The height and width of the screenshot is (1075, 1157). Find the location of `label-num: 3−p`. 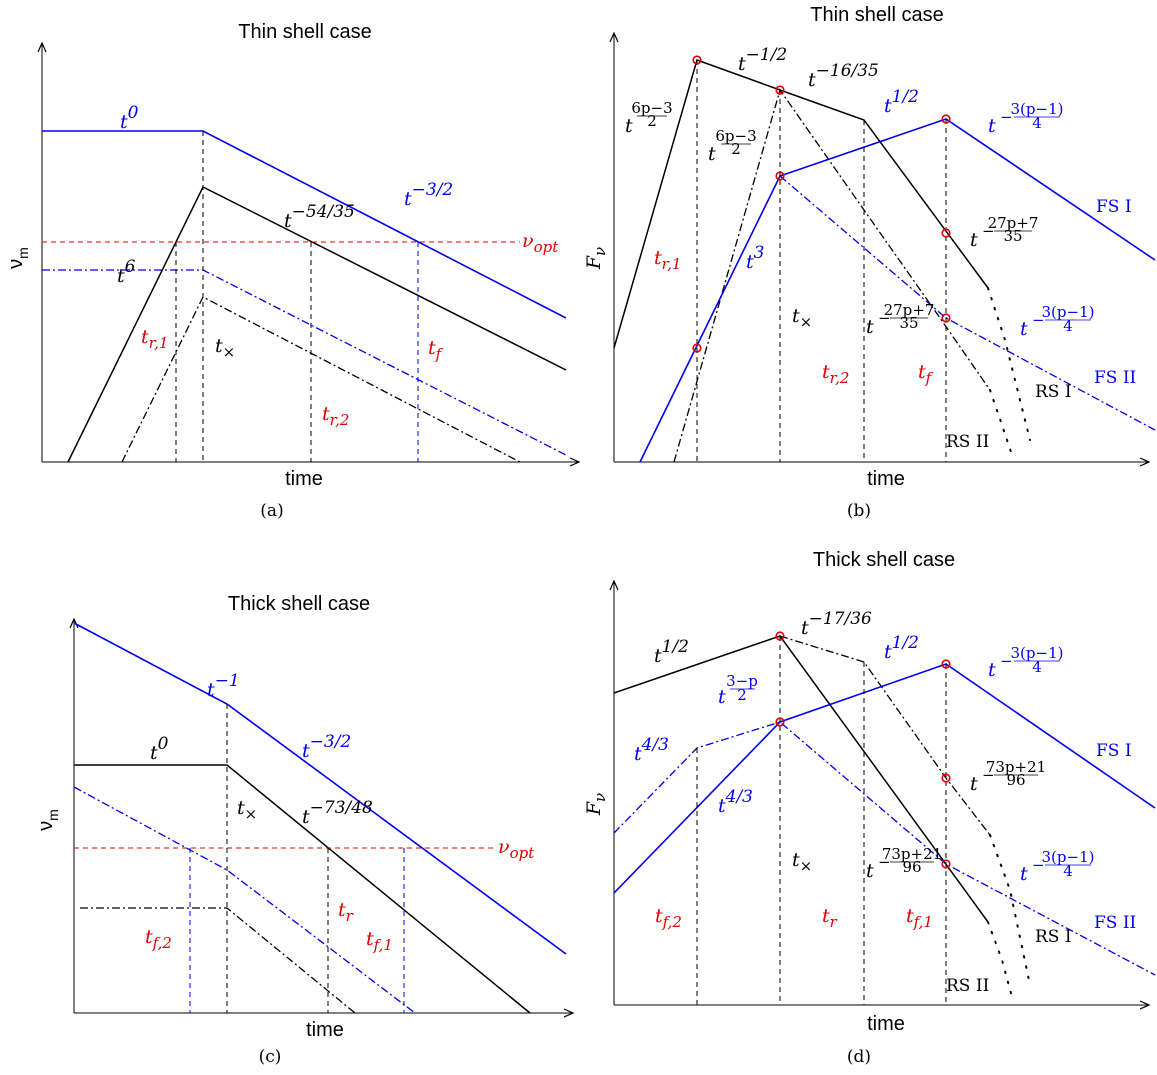

label-num: 3−p is located at coordinates (742, 681).